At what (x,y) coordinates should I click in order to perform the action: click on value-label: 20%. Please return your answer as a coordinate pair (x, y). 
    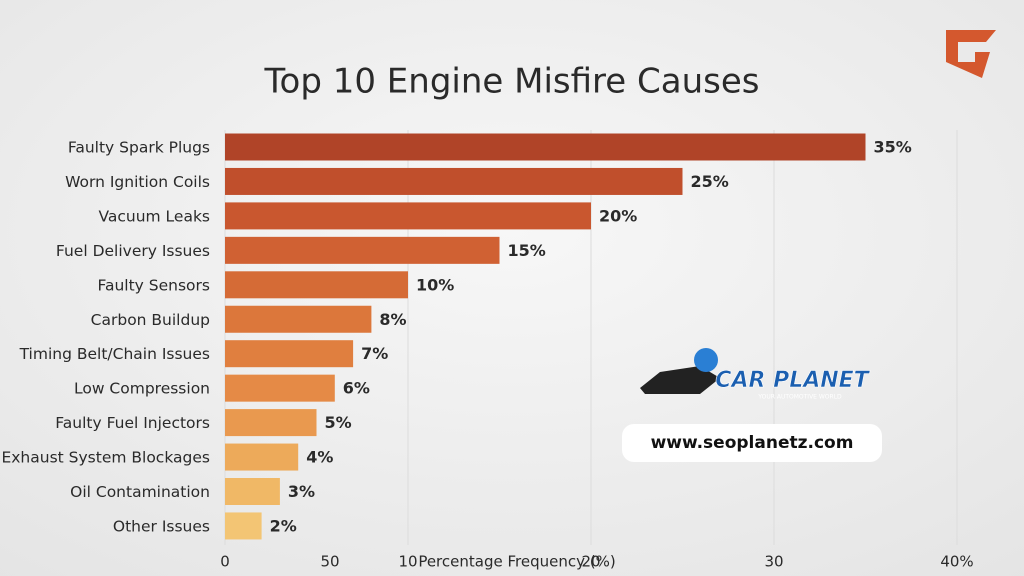
    Looking at the image, I should click on (618, 215).